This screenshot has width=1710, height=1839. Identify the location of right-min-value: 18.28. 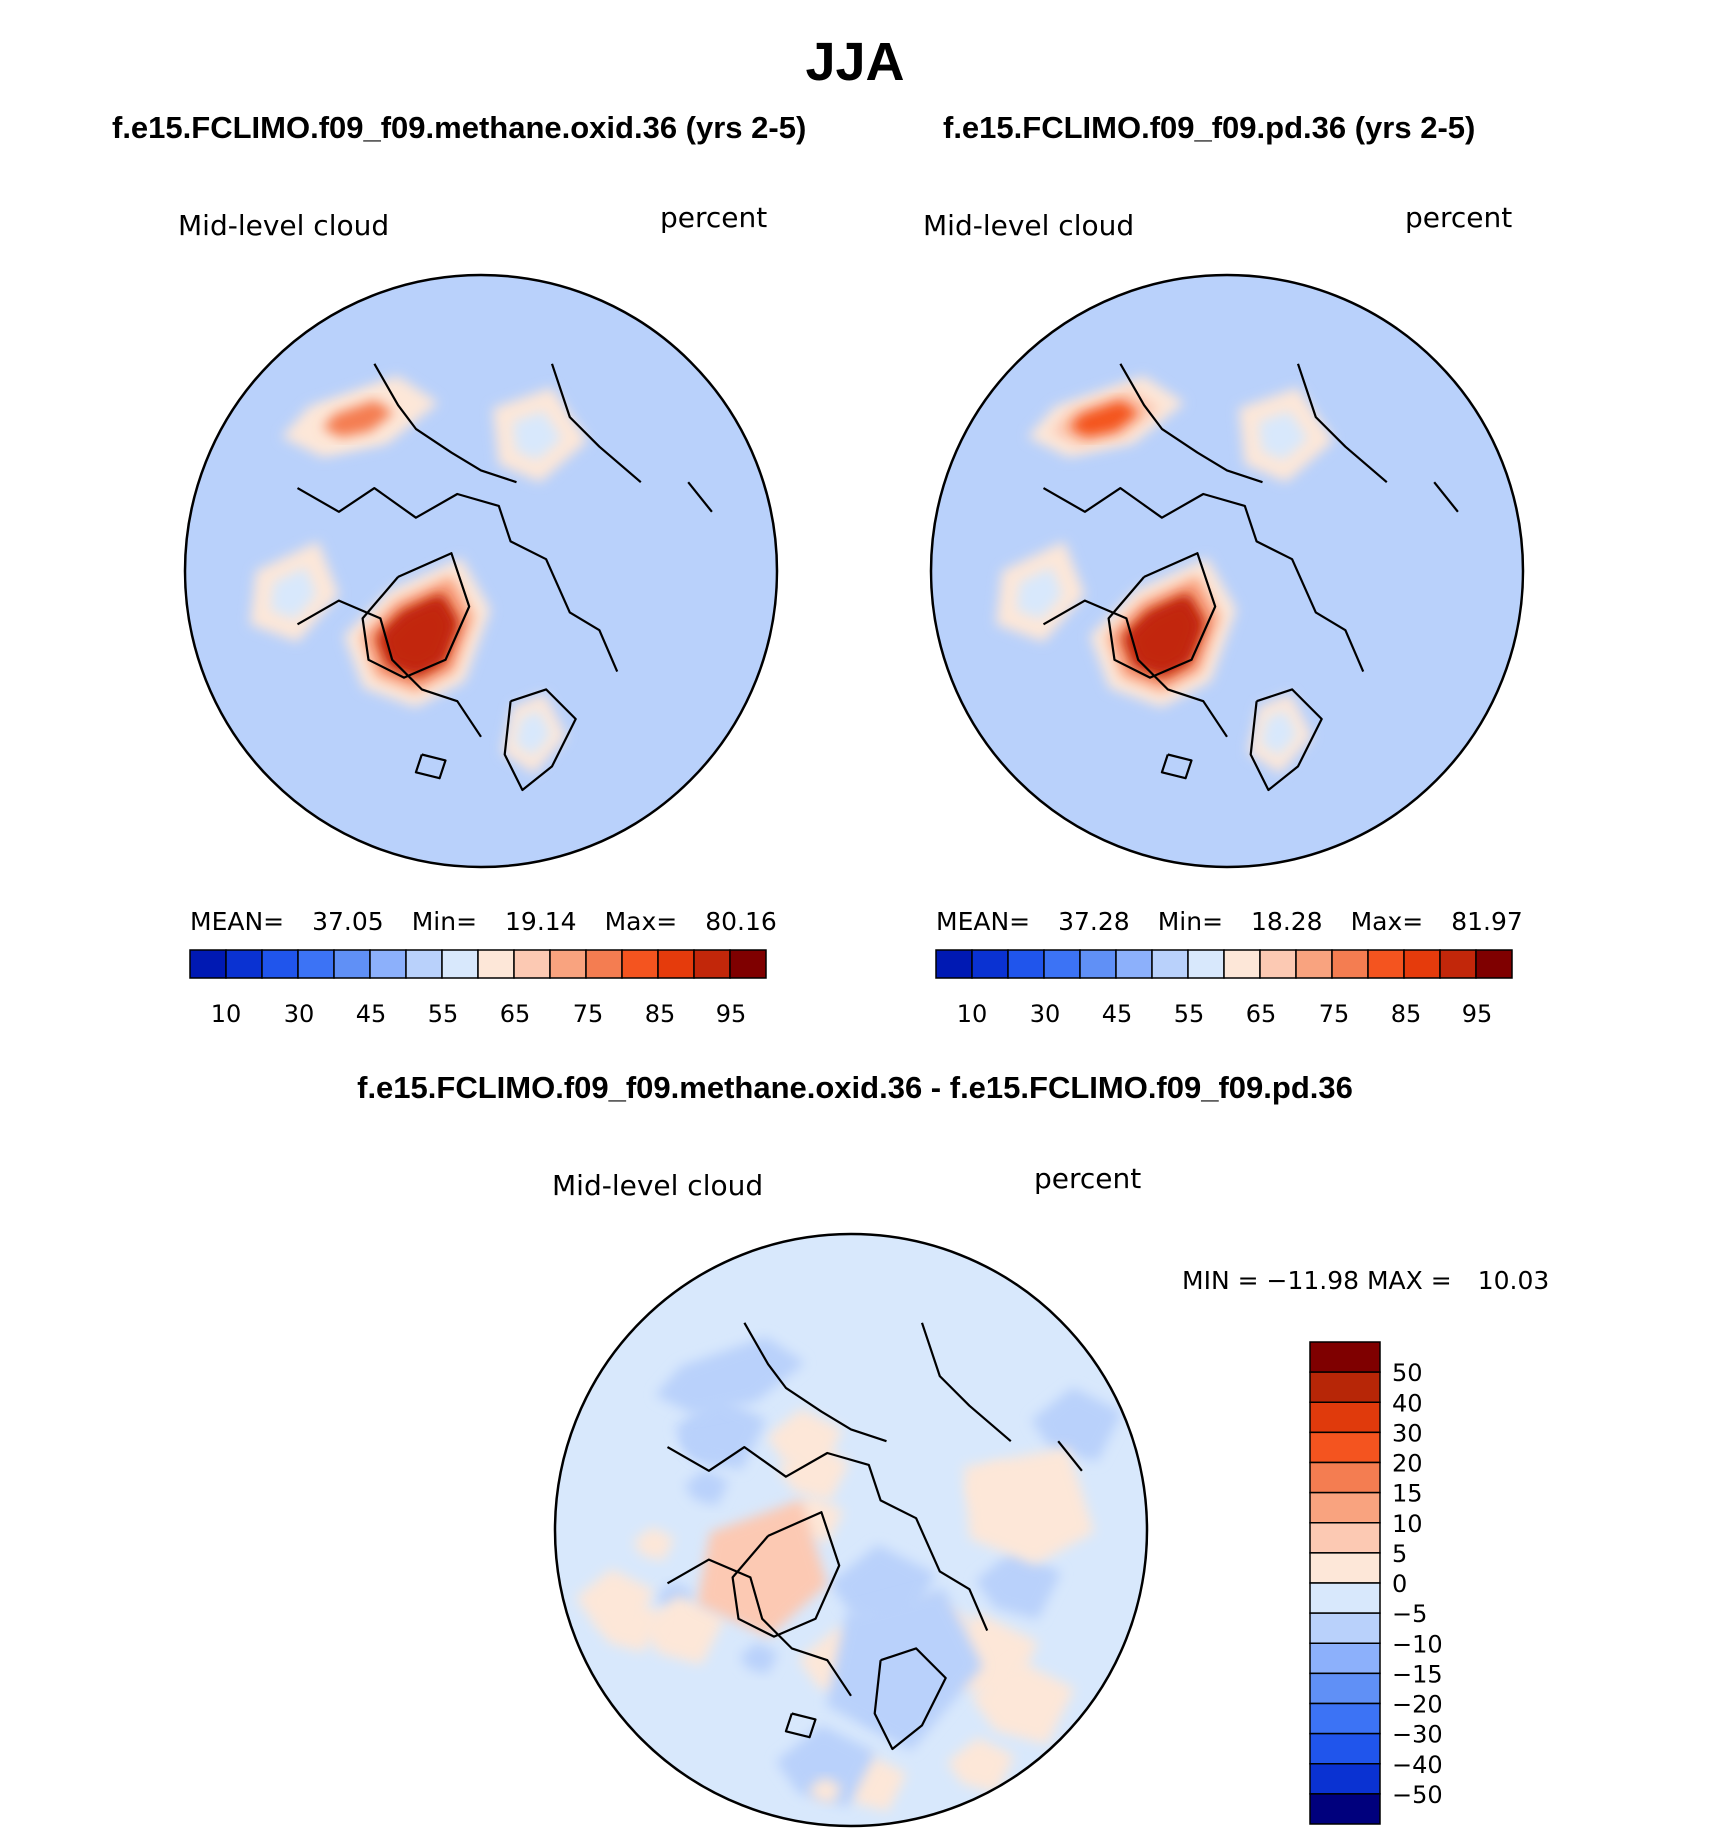
(1287, 921).